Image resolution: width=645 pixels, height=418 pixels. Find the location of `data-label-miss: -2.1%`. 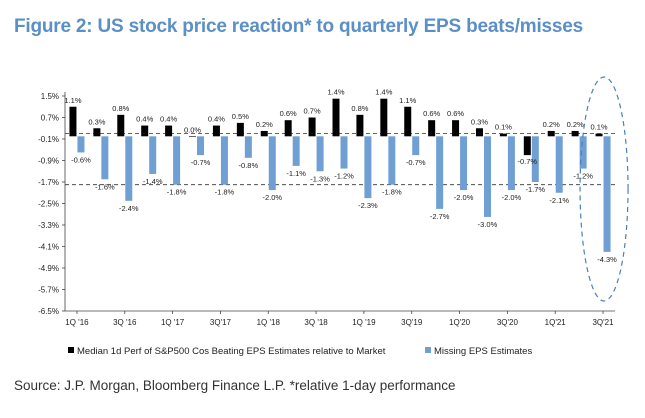

data-label-miss: -2.1% is located at coordinates (559, 200).